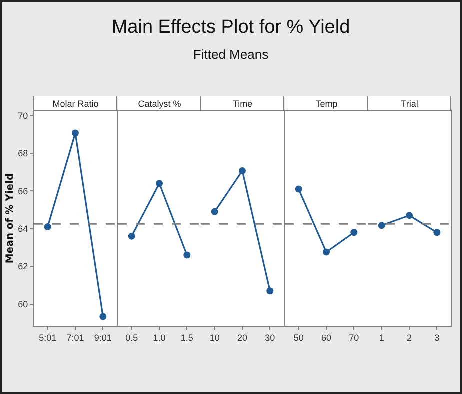 This screenshot has height=394, width=462. I want to click on x-tick-label: 1.0, so click(159, 337).